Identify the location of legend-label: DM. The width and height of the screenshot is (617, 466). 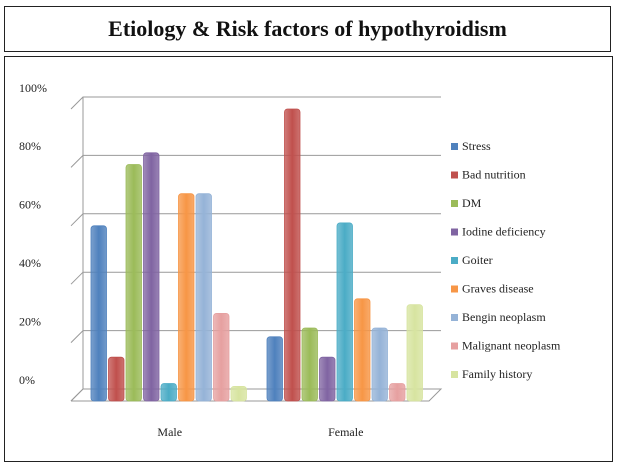
(472, 203).